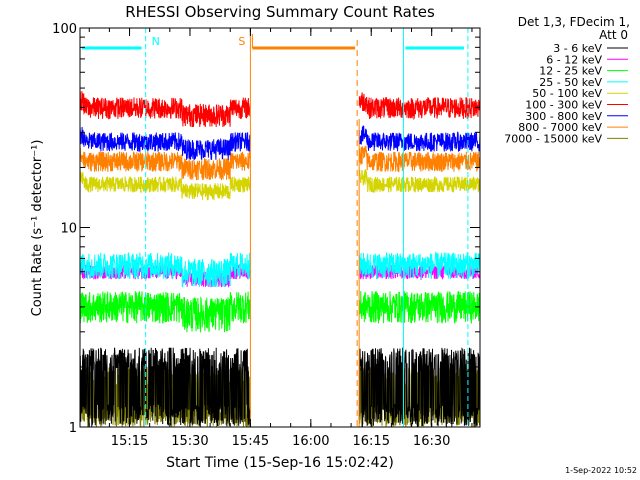 The height and width of the screenshot is (480, 640). What do you see at coordinates (241, 41) in the screenshot?
I see `state-label-1: S` at bounding box center [241, 41].